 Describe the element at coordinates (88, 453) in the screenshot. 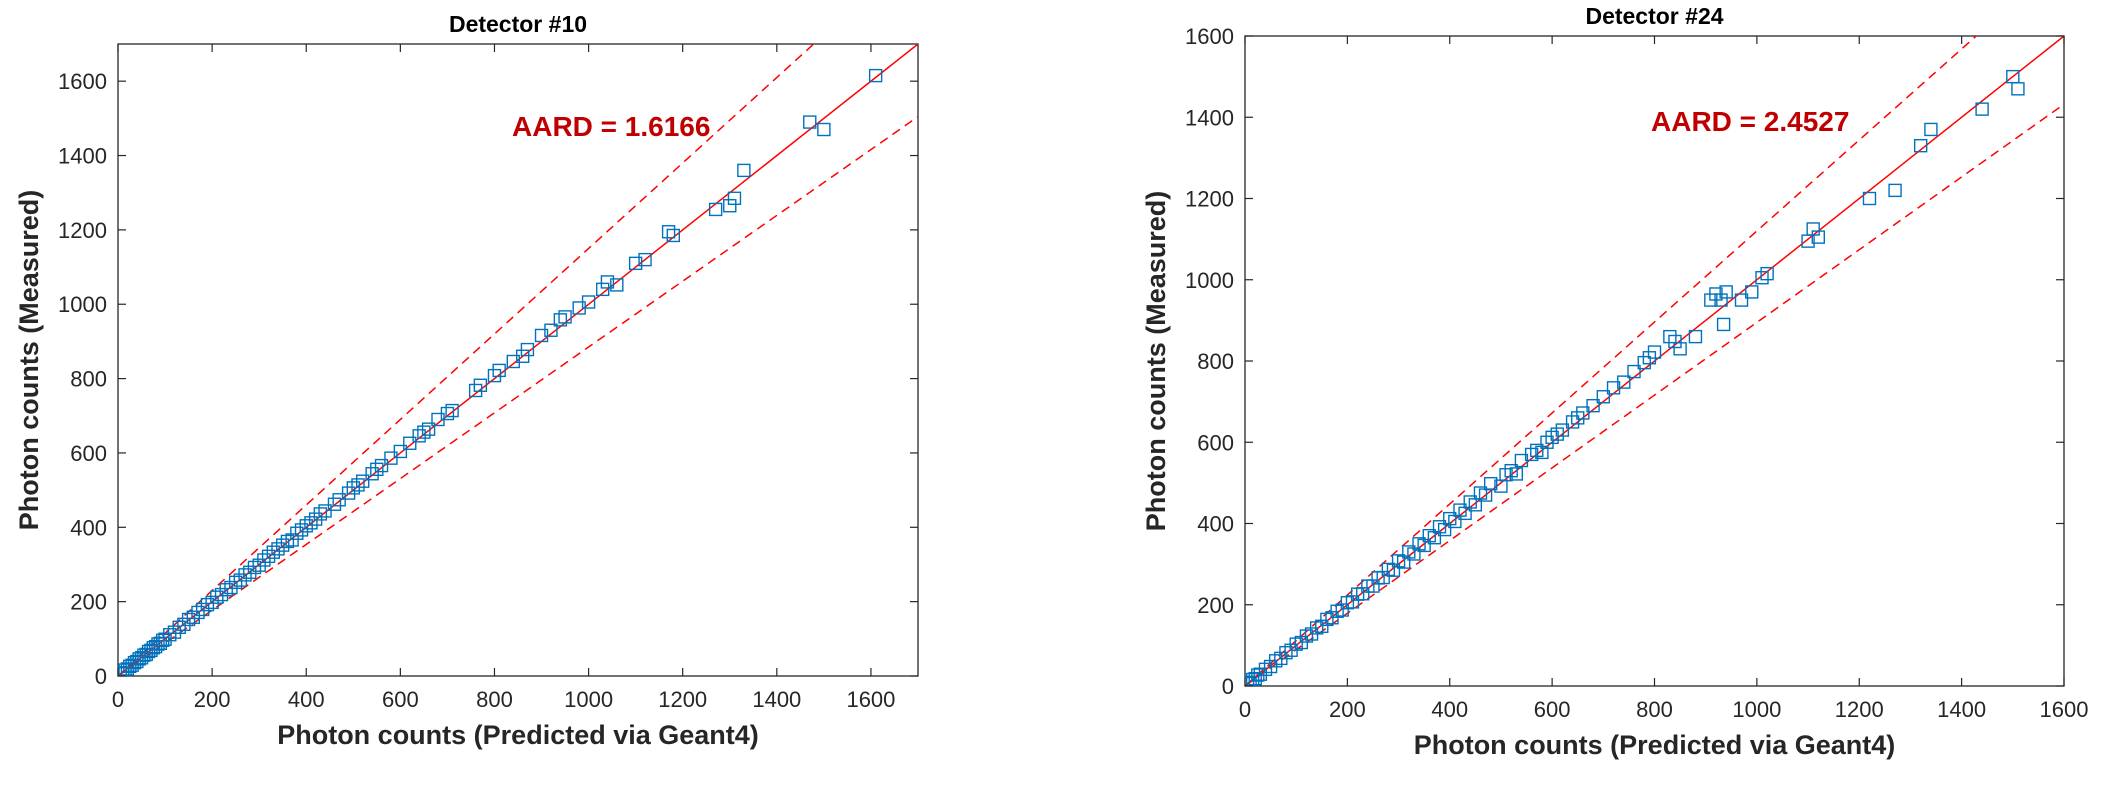

I see `y-tick-label: 600` at that location.